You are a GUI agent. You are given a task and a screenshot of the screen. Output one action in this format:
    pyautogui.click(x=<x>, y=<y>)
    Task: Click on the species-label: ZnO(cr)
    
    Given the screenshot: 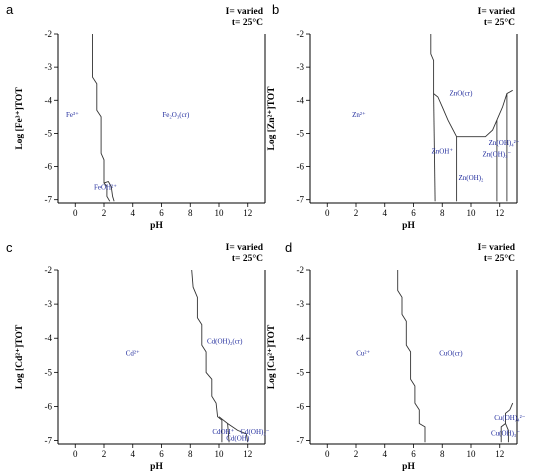 What is the action you would take?
    pyautogui.click(x=461, y=93)
    